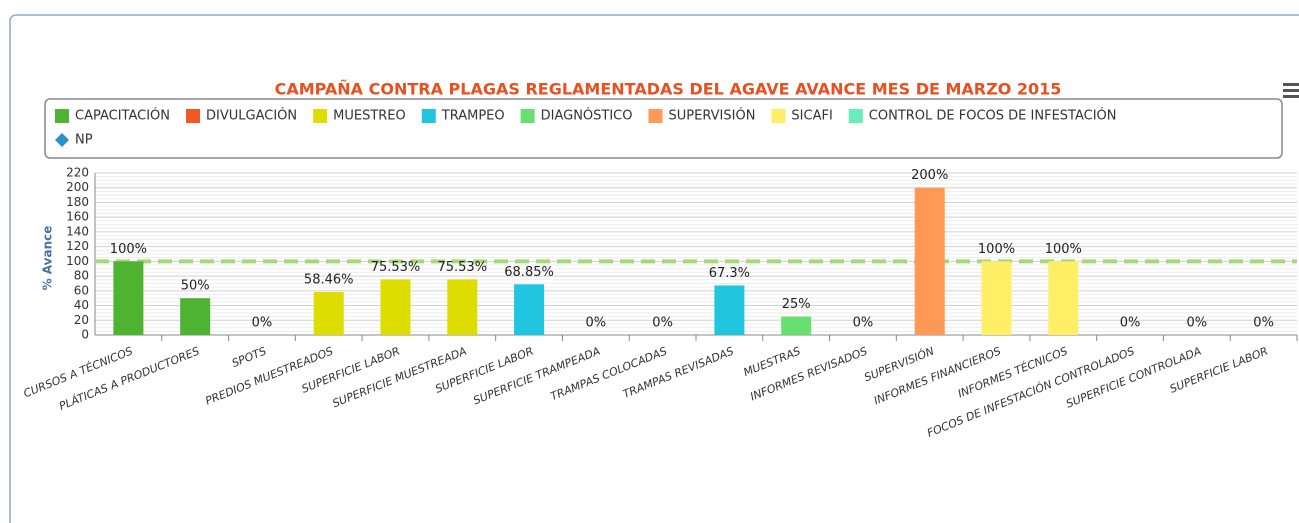 The height and width of the screenshot is (523, 1299). I want to click on data-label: 67.3%, so click(729, 273).